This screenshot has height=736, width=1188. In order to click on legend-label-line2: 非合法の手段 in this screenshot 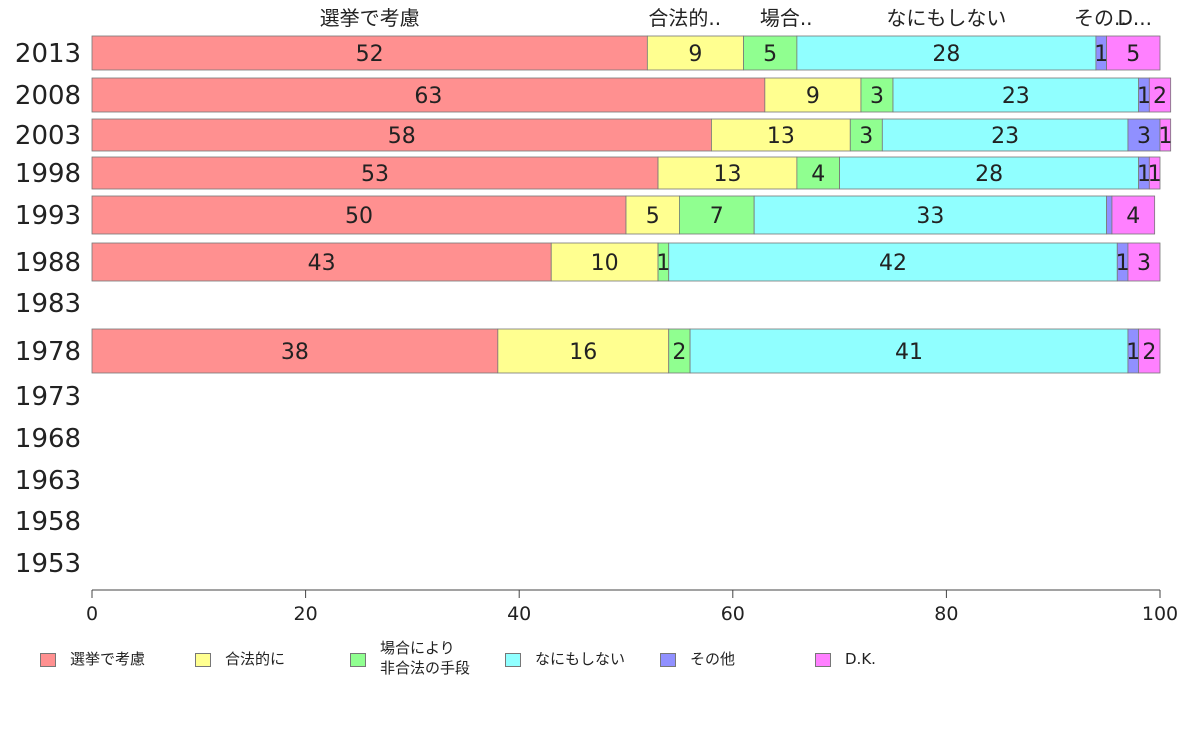, I will do `click(425, 668)`.